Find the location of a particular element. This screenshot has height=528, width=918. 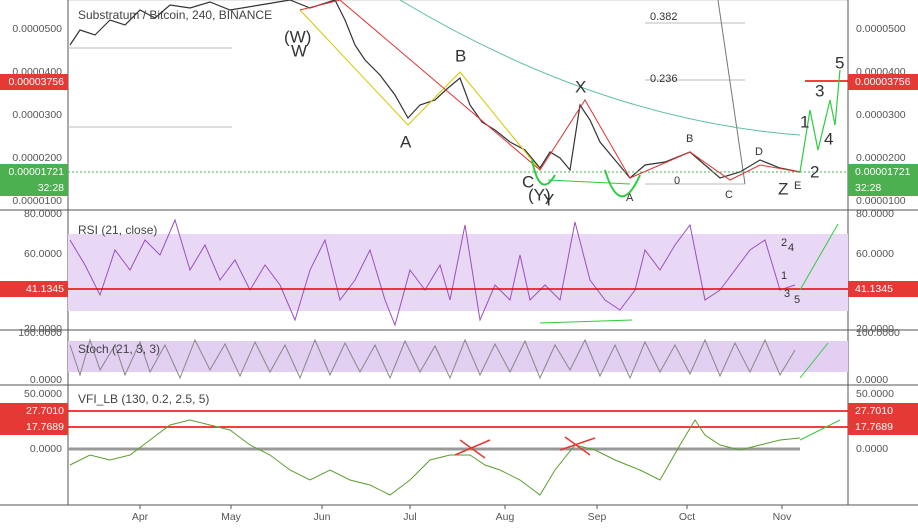

rsi-count: 1 is located at coordinates (784, 276).